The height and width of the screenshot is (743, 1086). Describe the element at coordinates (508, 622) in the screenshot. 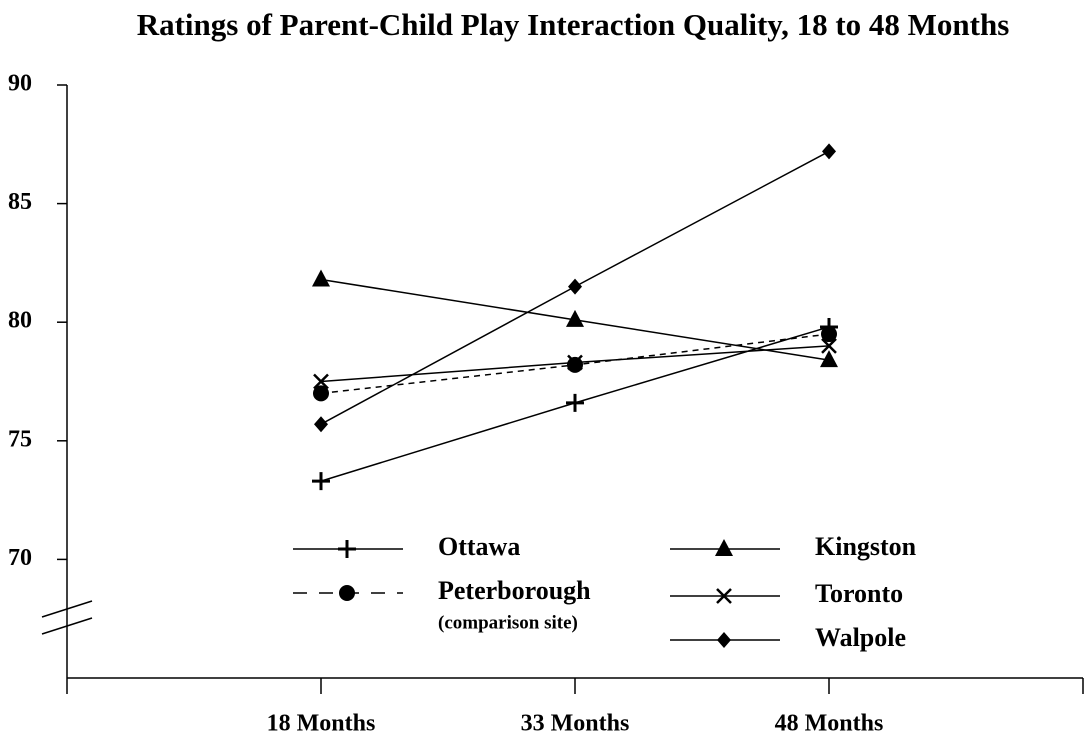

I see `legend-note: (comparison site)` at that location.